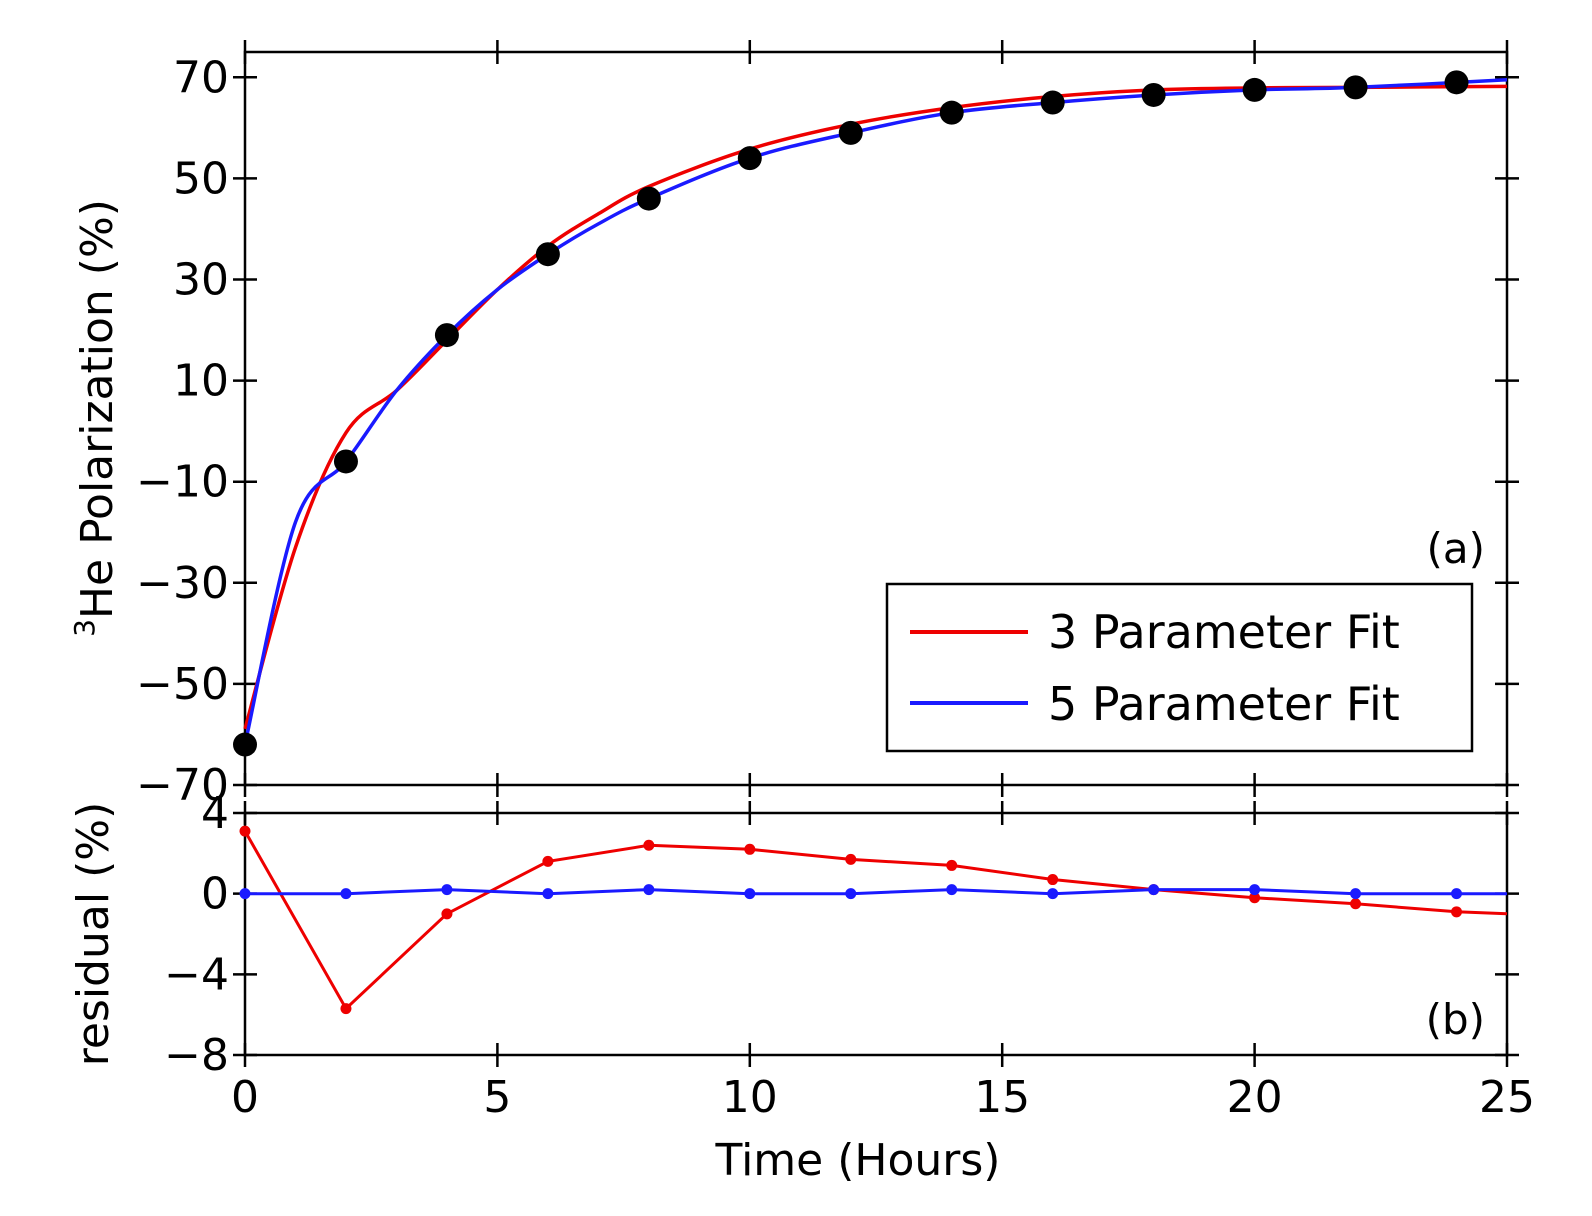 This screenshot has height=1216, width=1592. What do you see at coordinates (1455, 548) in the screenshot?
I see `panel-a-label: (a)` at bounding box center [1455, 548].